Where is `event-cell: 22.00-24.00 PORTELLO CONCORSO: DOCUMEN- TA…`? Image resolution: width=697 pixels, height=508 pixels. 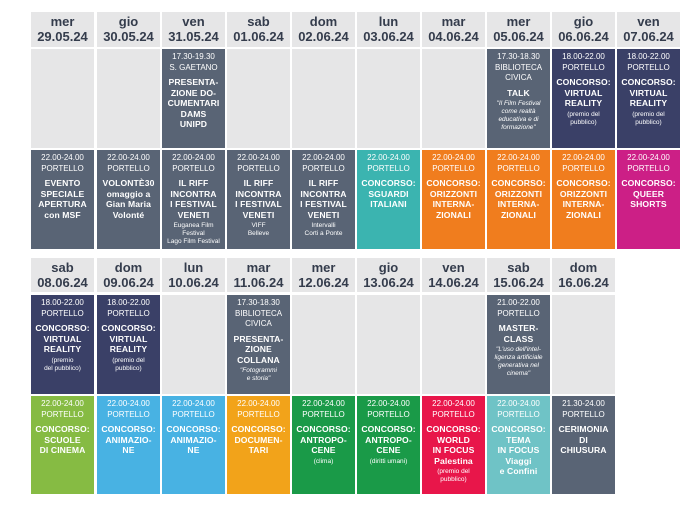
event-cell: 22.00-24.00 PORTELLO CONCORSO: DOCUMEN- TA… is located at coordinates (258, 445).